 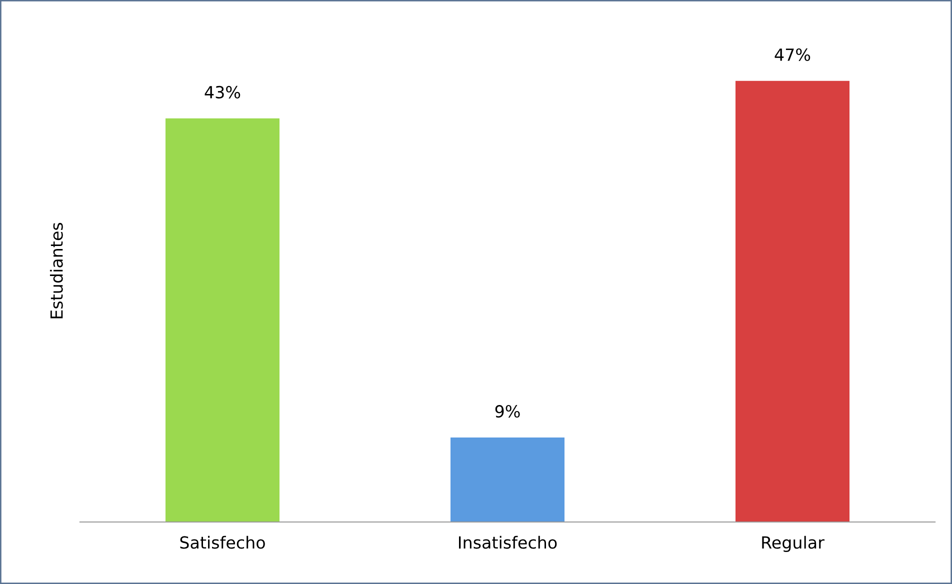 What do you see at coordinates (507, 411) in the screenshot?
I see `data-label: 9%` at bounding box center [507, 411].